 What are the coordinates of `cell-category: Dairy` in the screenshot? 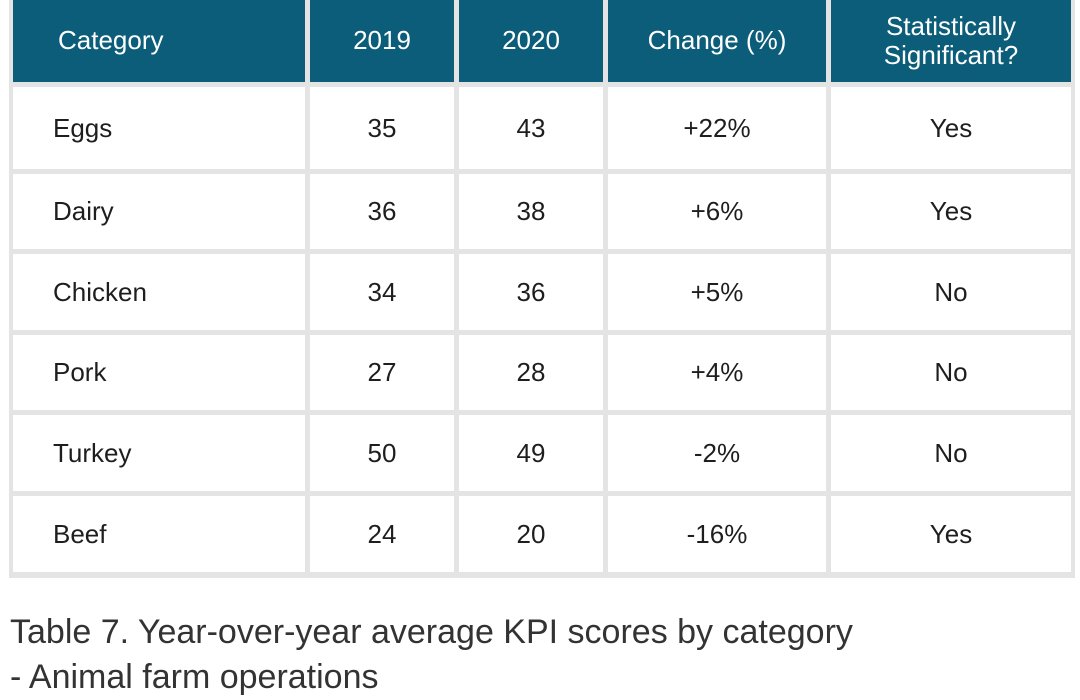 It's located at (159, 211).